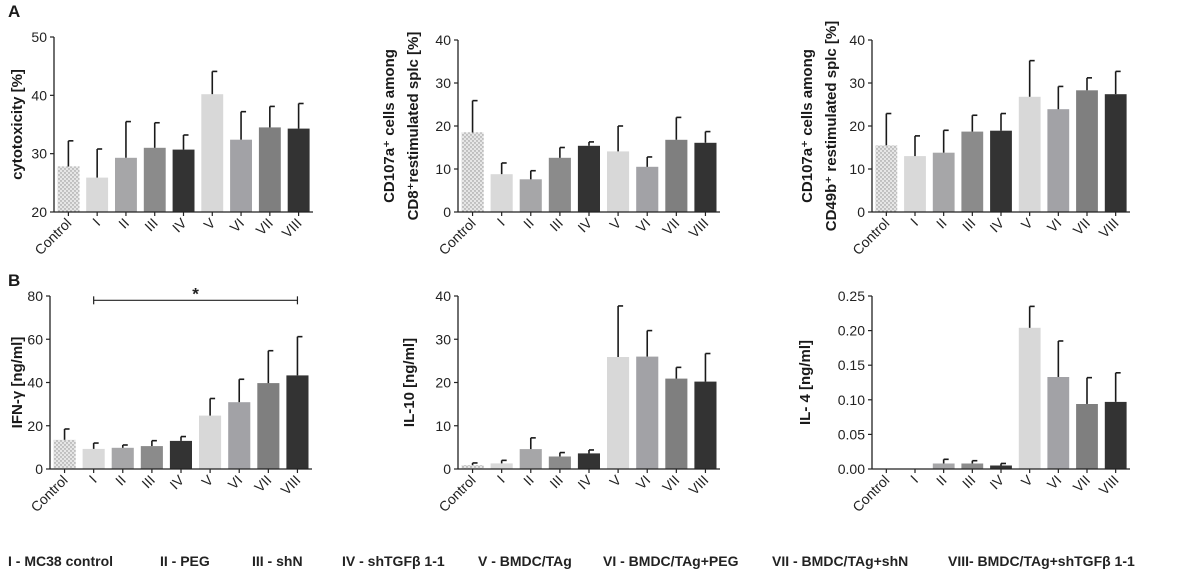 Image resolution: width=1192 pixels, height=575 pixels. Describe the element at coordinates (676, 175) in the screenshot. I see `bar-cd107a-cd8-vii` at that location.